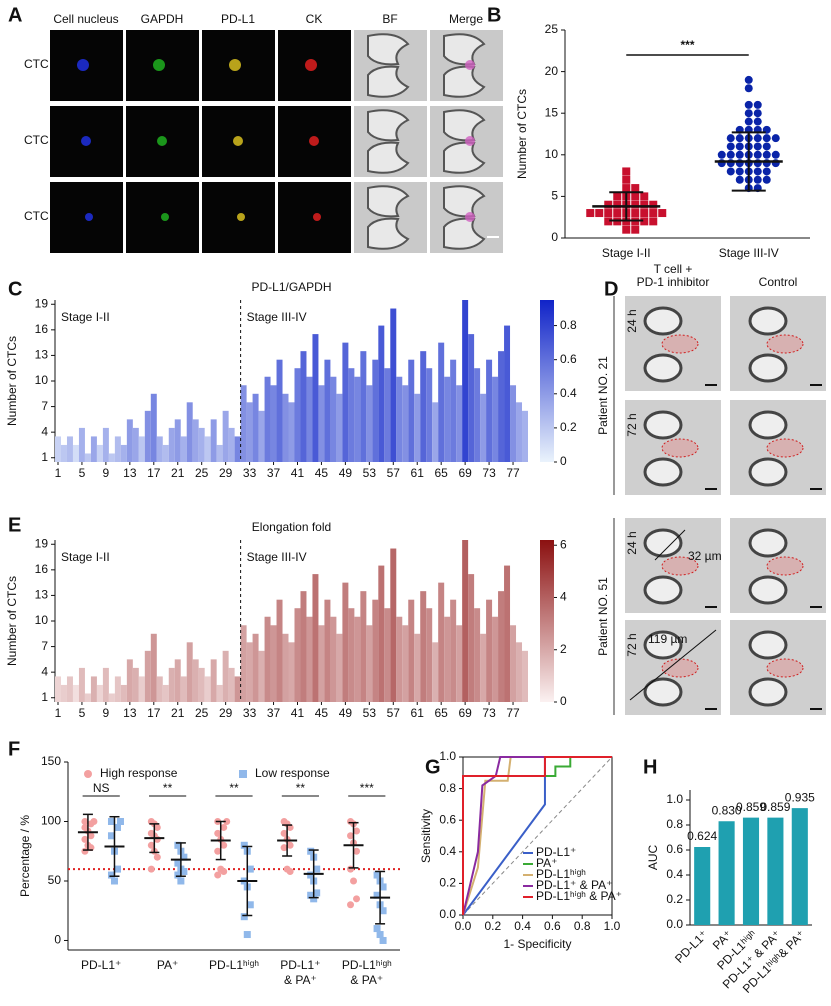 This screenshot has height=1006, width=831. What do you see at coordinates (537, 944) in the screenshot?
I see `x-axis-label: 1- Specificity` at bounding box center [537, 944].